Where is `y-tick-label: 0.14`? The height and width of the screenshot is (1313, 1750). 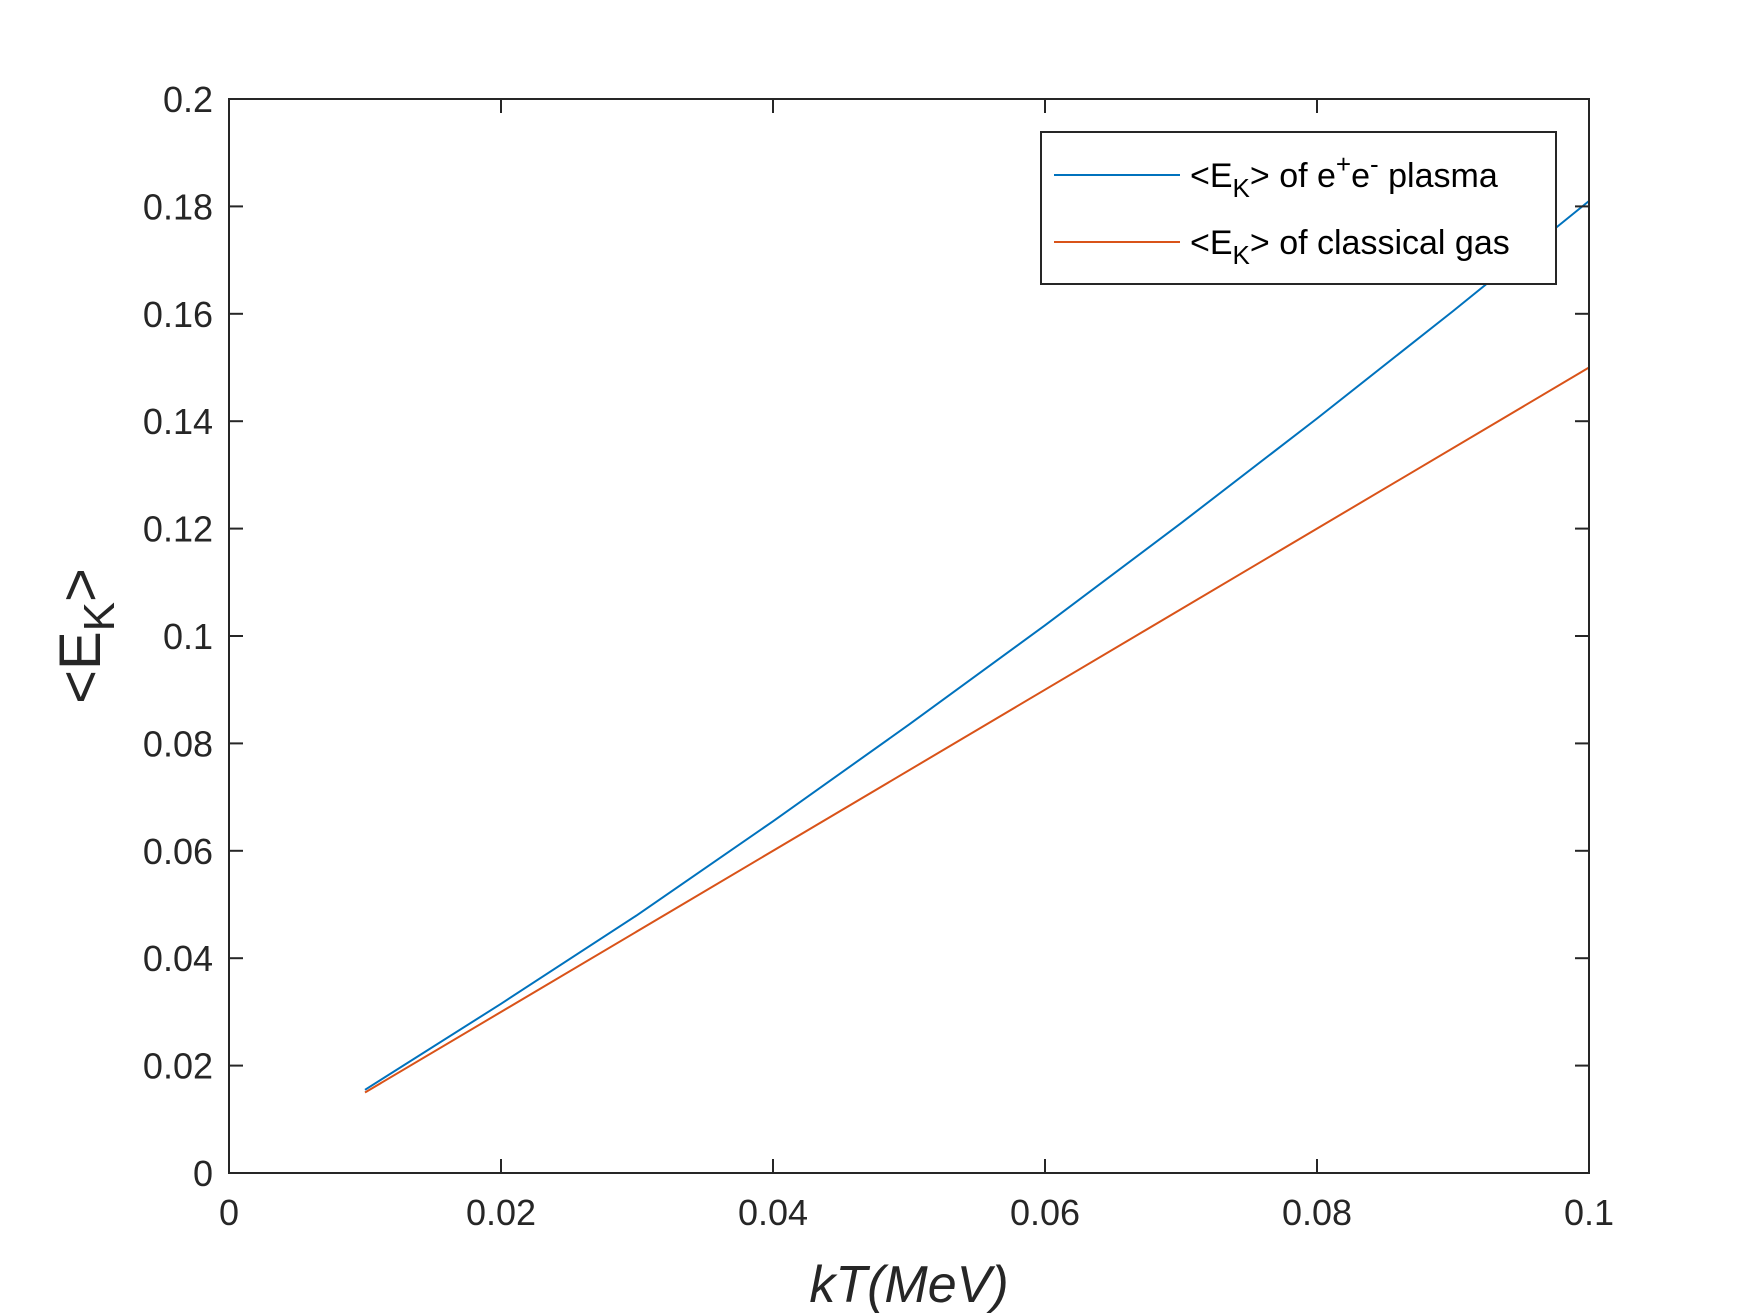
y-tick-label: 0.14 is located at coordinates (178, 421).